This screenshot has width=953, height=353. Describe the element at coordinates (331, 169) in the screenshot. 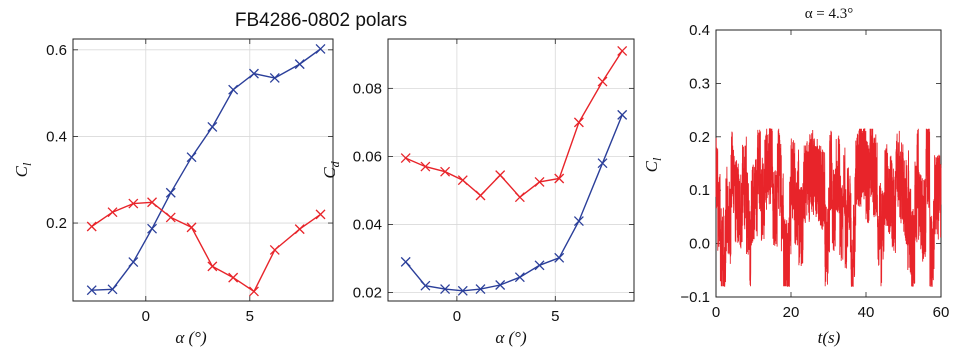

I see `y-axis-label: Cd` at that location.